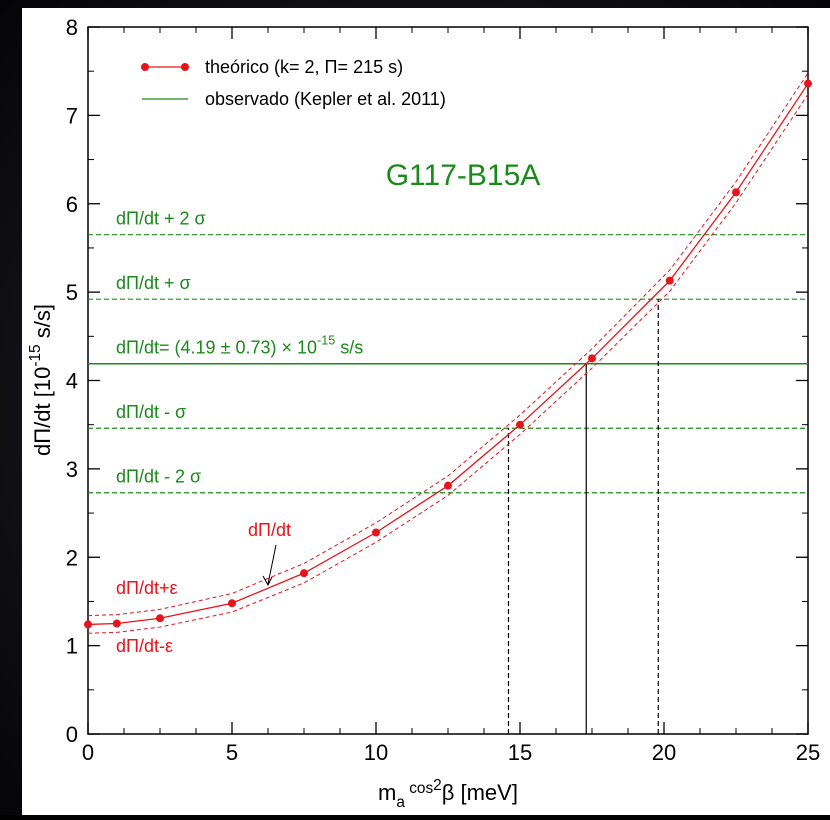  What do you see at coordinates (42, 411) in the screenshot?
I see `y-axis-label-part: dΠ/dt [10` at bounding box center [42, 411].